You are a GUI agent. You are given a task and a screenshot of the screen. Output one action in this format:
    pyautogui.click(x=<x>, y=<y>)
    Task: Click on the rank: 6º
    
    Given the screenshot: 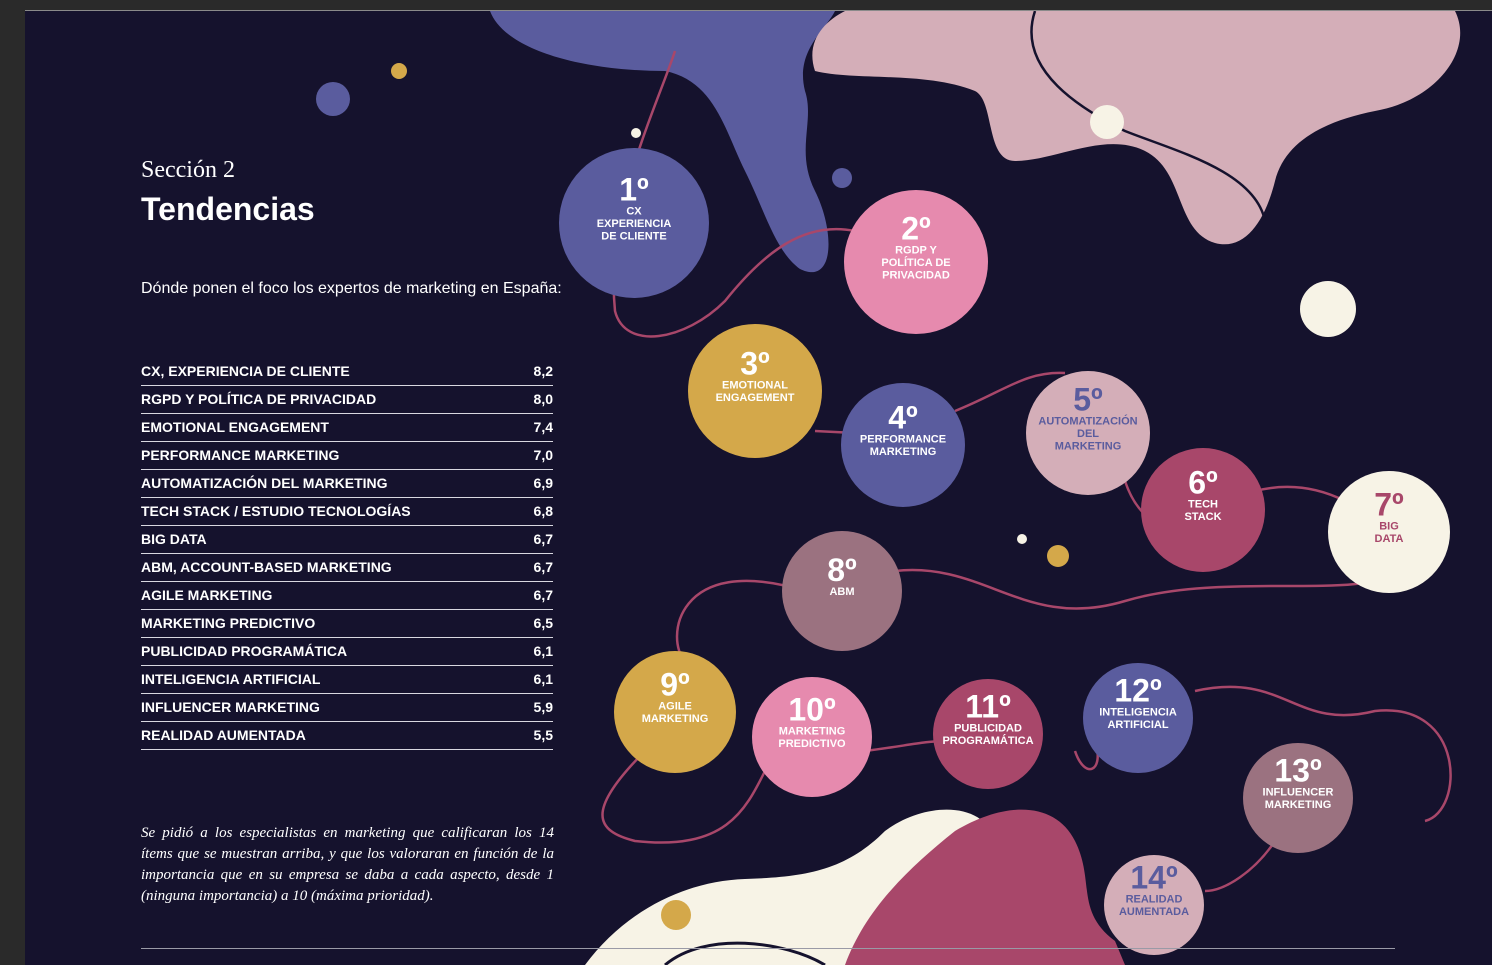 What is the action you would take?
    pyautogui.click(x=1203, y=483)
    